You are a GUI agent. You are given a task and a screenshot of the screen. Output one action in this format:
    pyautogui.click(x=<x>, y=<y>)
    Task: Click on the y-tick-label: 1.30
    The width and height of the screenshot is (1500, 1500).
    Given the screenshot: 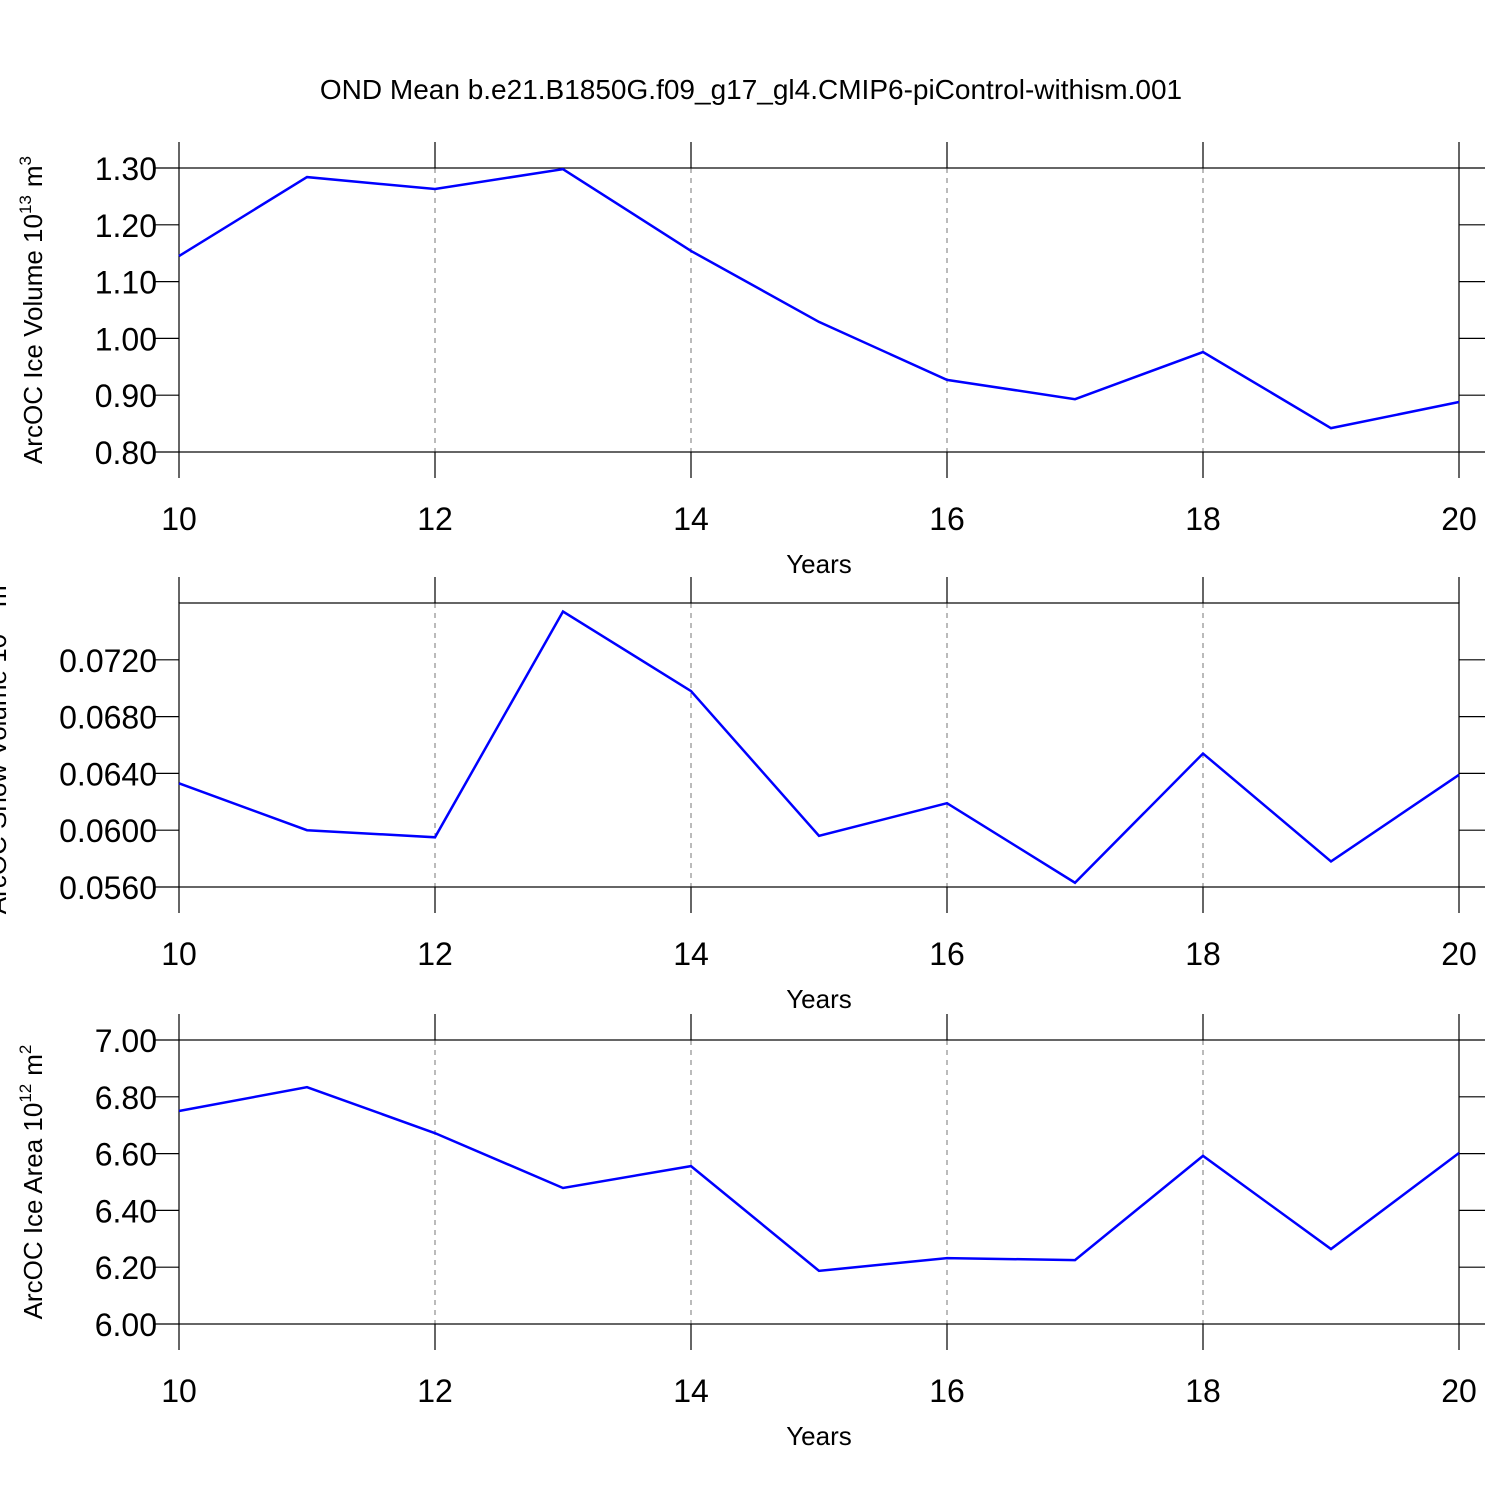 What is the action you would take?
    pyautogui.click(x=126, y=169)
    